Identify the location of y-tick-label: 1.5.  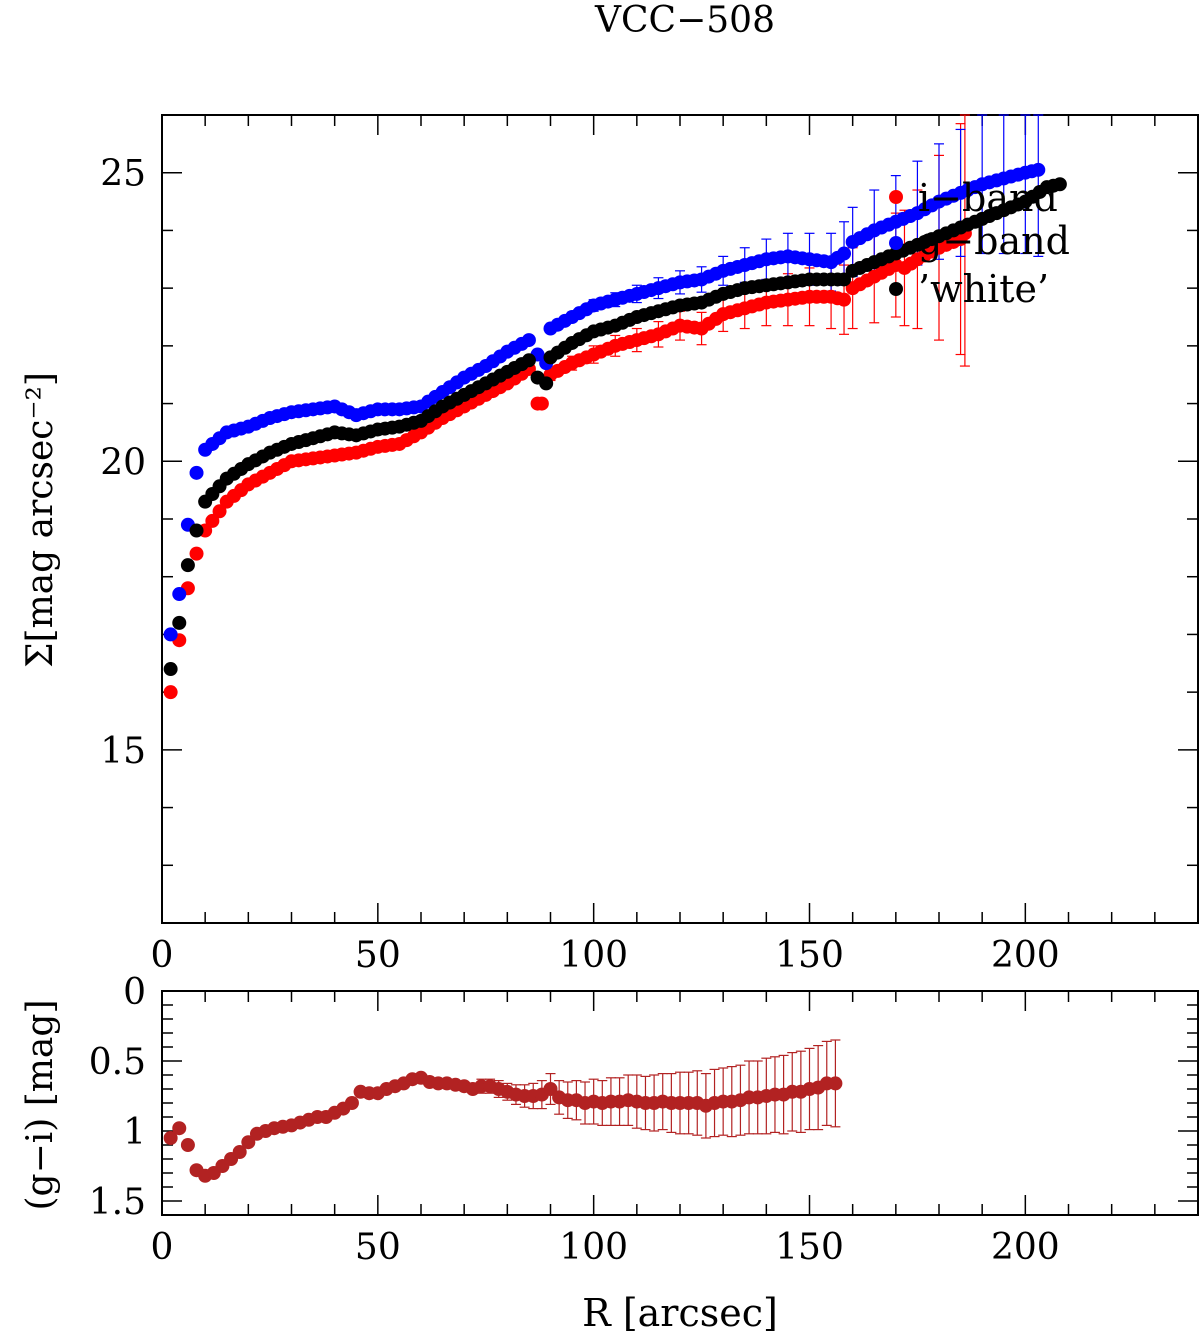
(117, 1202).